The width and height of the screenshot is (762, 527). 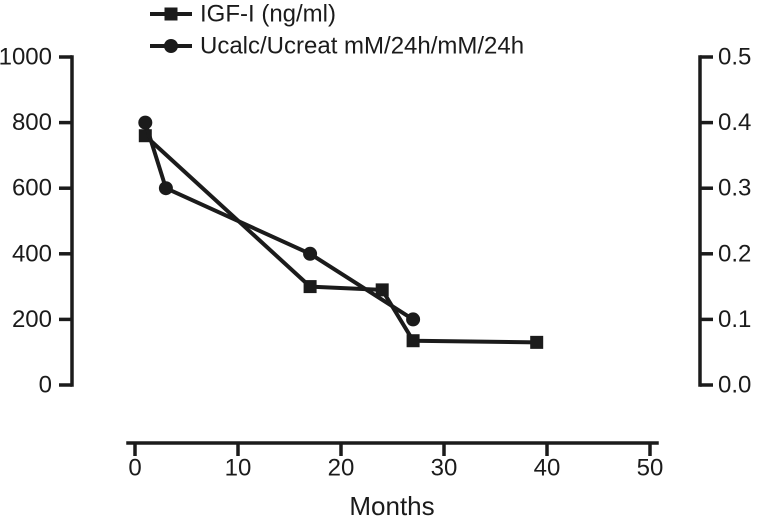 What do you see at coordinates (391, 506) in the screenshot?
I see `x-axis-title: Months` at bounding box center [391, 506].